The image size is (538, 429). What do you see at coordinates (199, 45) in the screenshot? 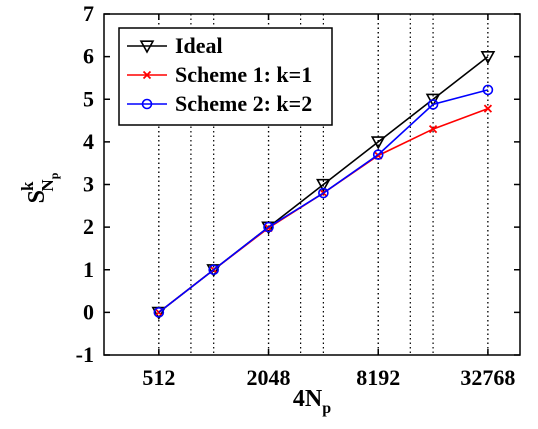
I see `legend-label: Ideal` at bounding box center [199, 45].